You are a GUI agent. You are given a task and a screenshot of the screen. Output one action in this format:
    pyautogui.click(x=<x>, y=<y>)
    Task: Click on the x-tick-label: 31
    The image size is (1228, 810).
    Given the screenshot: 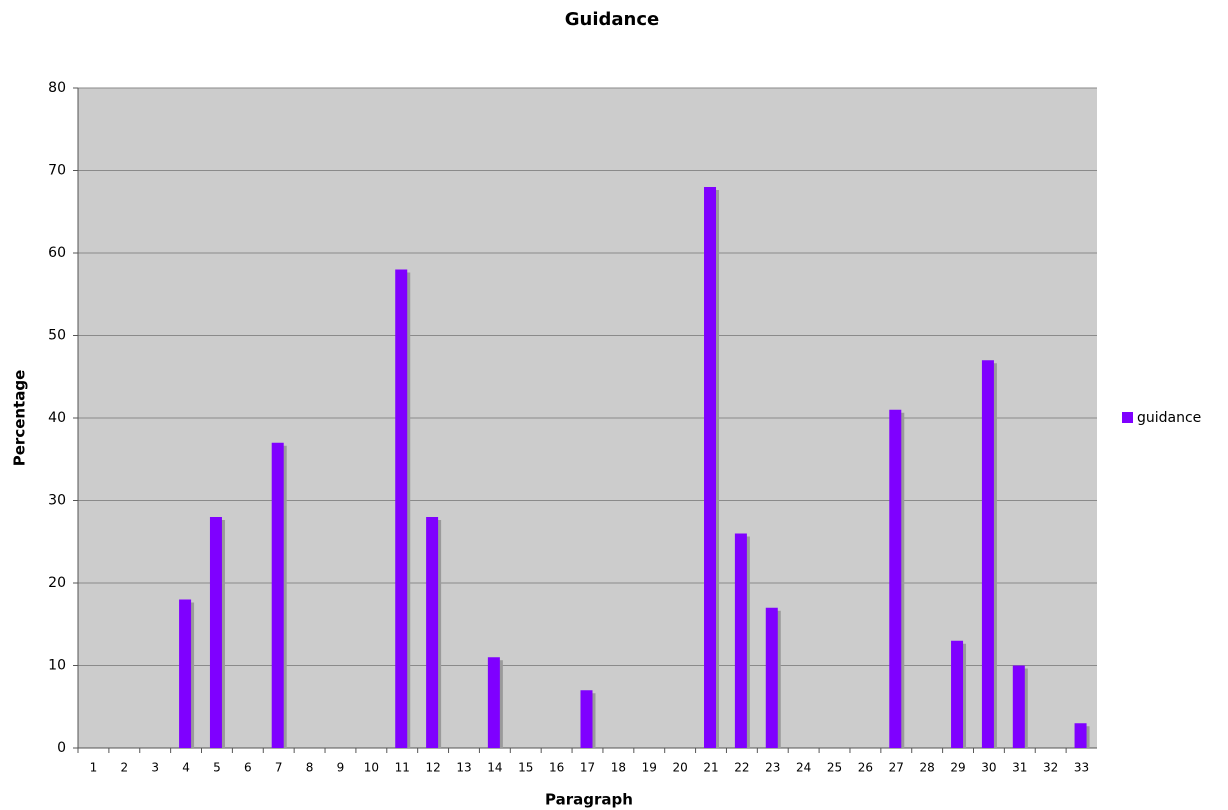 What is the action you would take?
    pyautogui.click(x=1019, y=768)
    